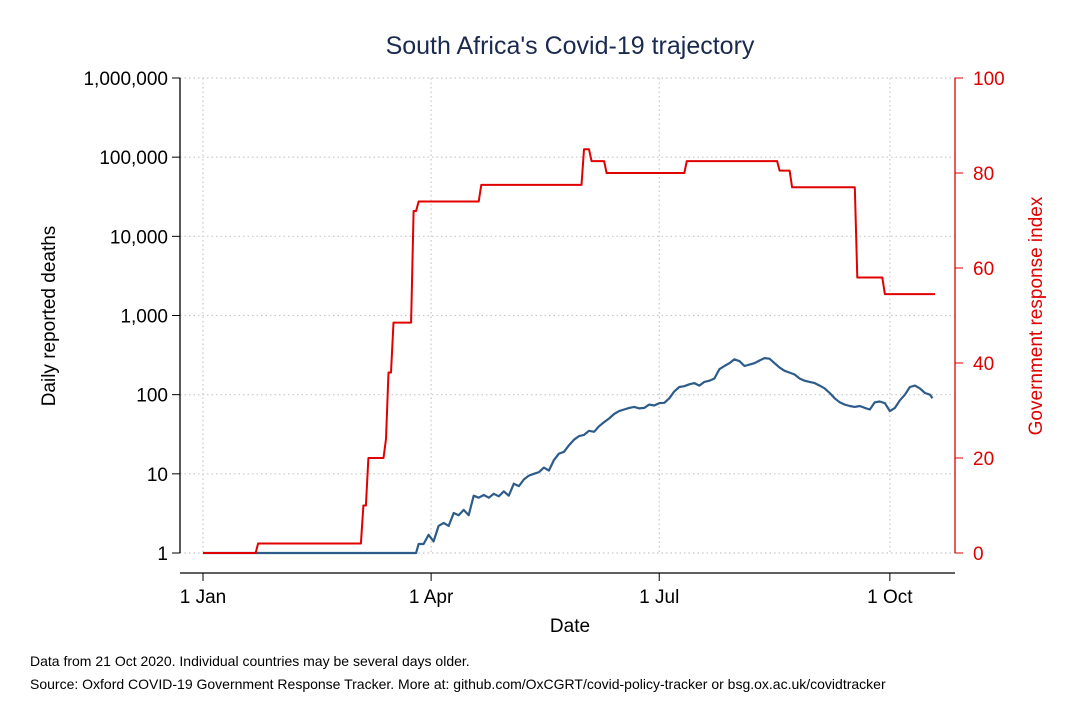 This screenshot has width=1083, height=722. Describe the element at coordinates (144, 317) in the screenshot. I see `y-left-tick-label: 1,000` at that location.